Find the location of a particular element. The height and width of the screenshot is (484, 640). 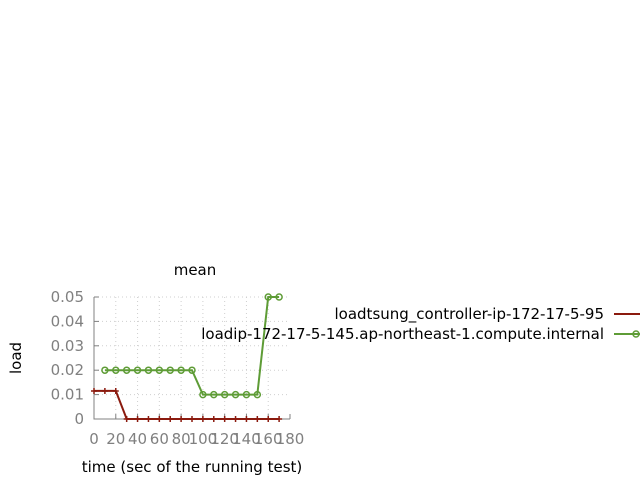

series is located at coordinates (186, 358).